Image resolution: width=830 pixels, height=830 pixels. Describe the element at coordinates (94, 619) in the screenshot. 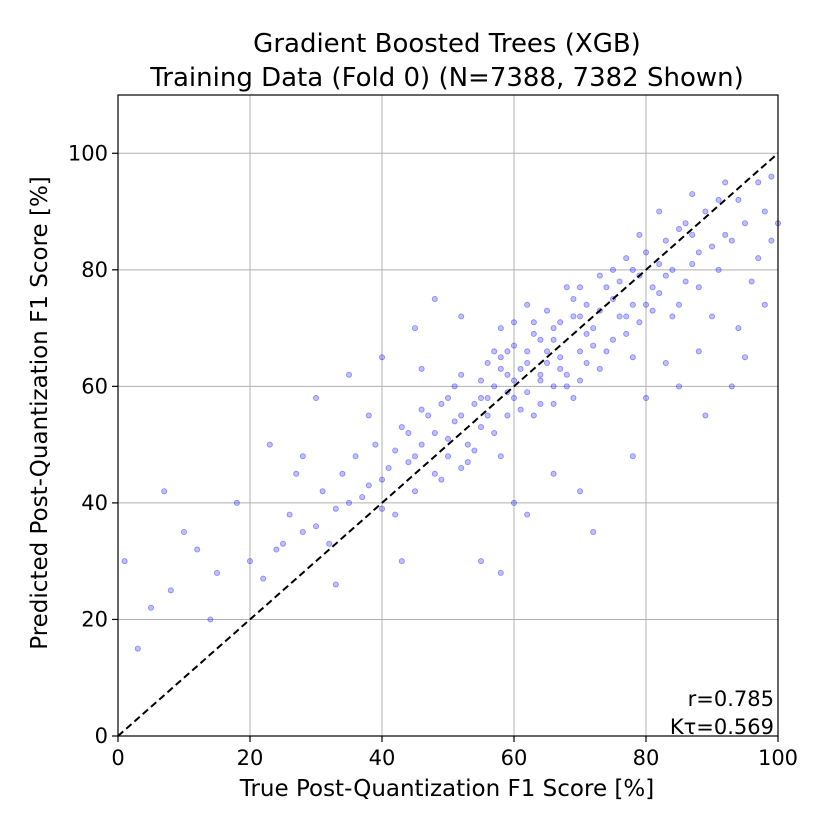

I see `y-tick-label: 20` at that location.